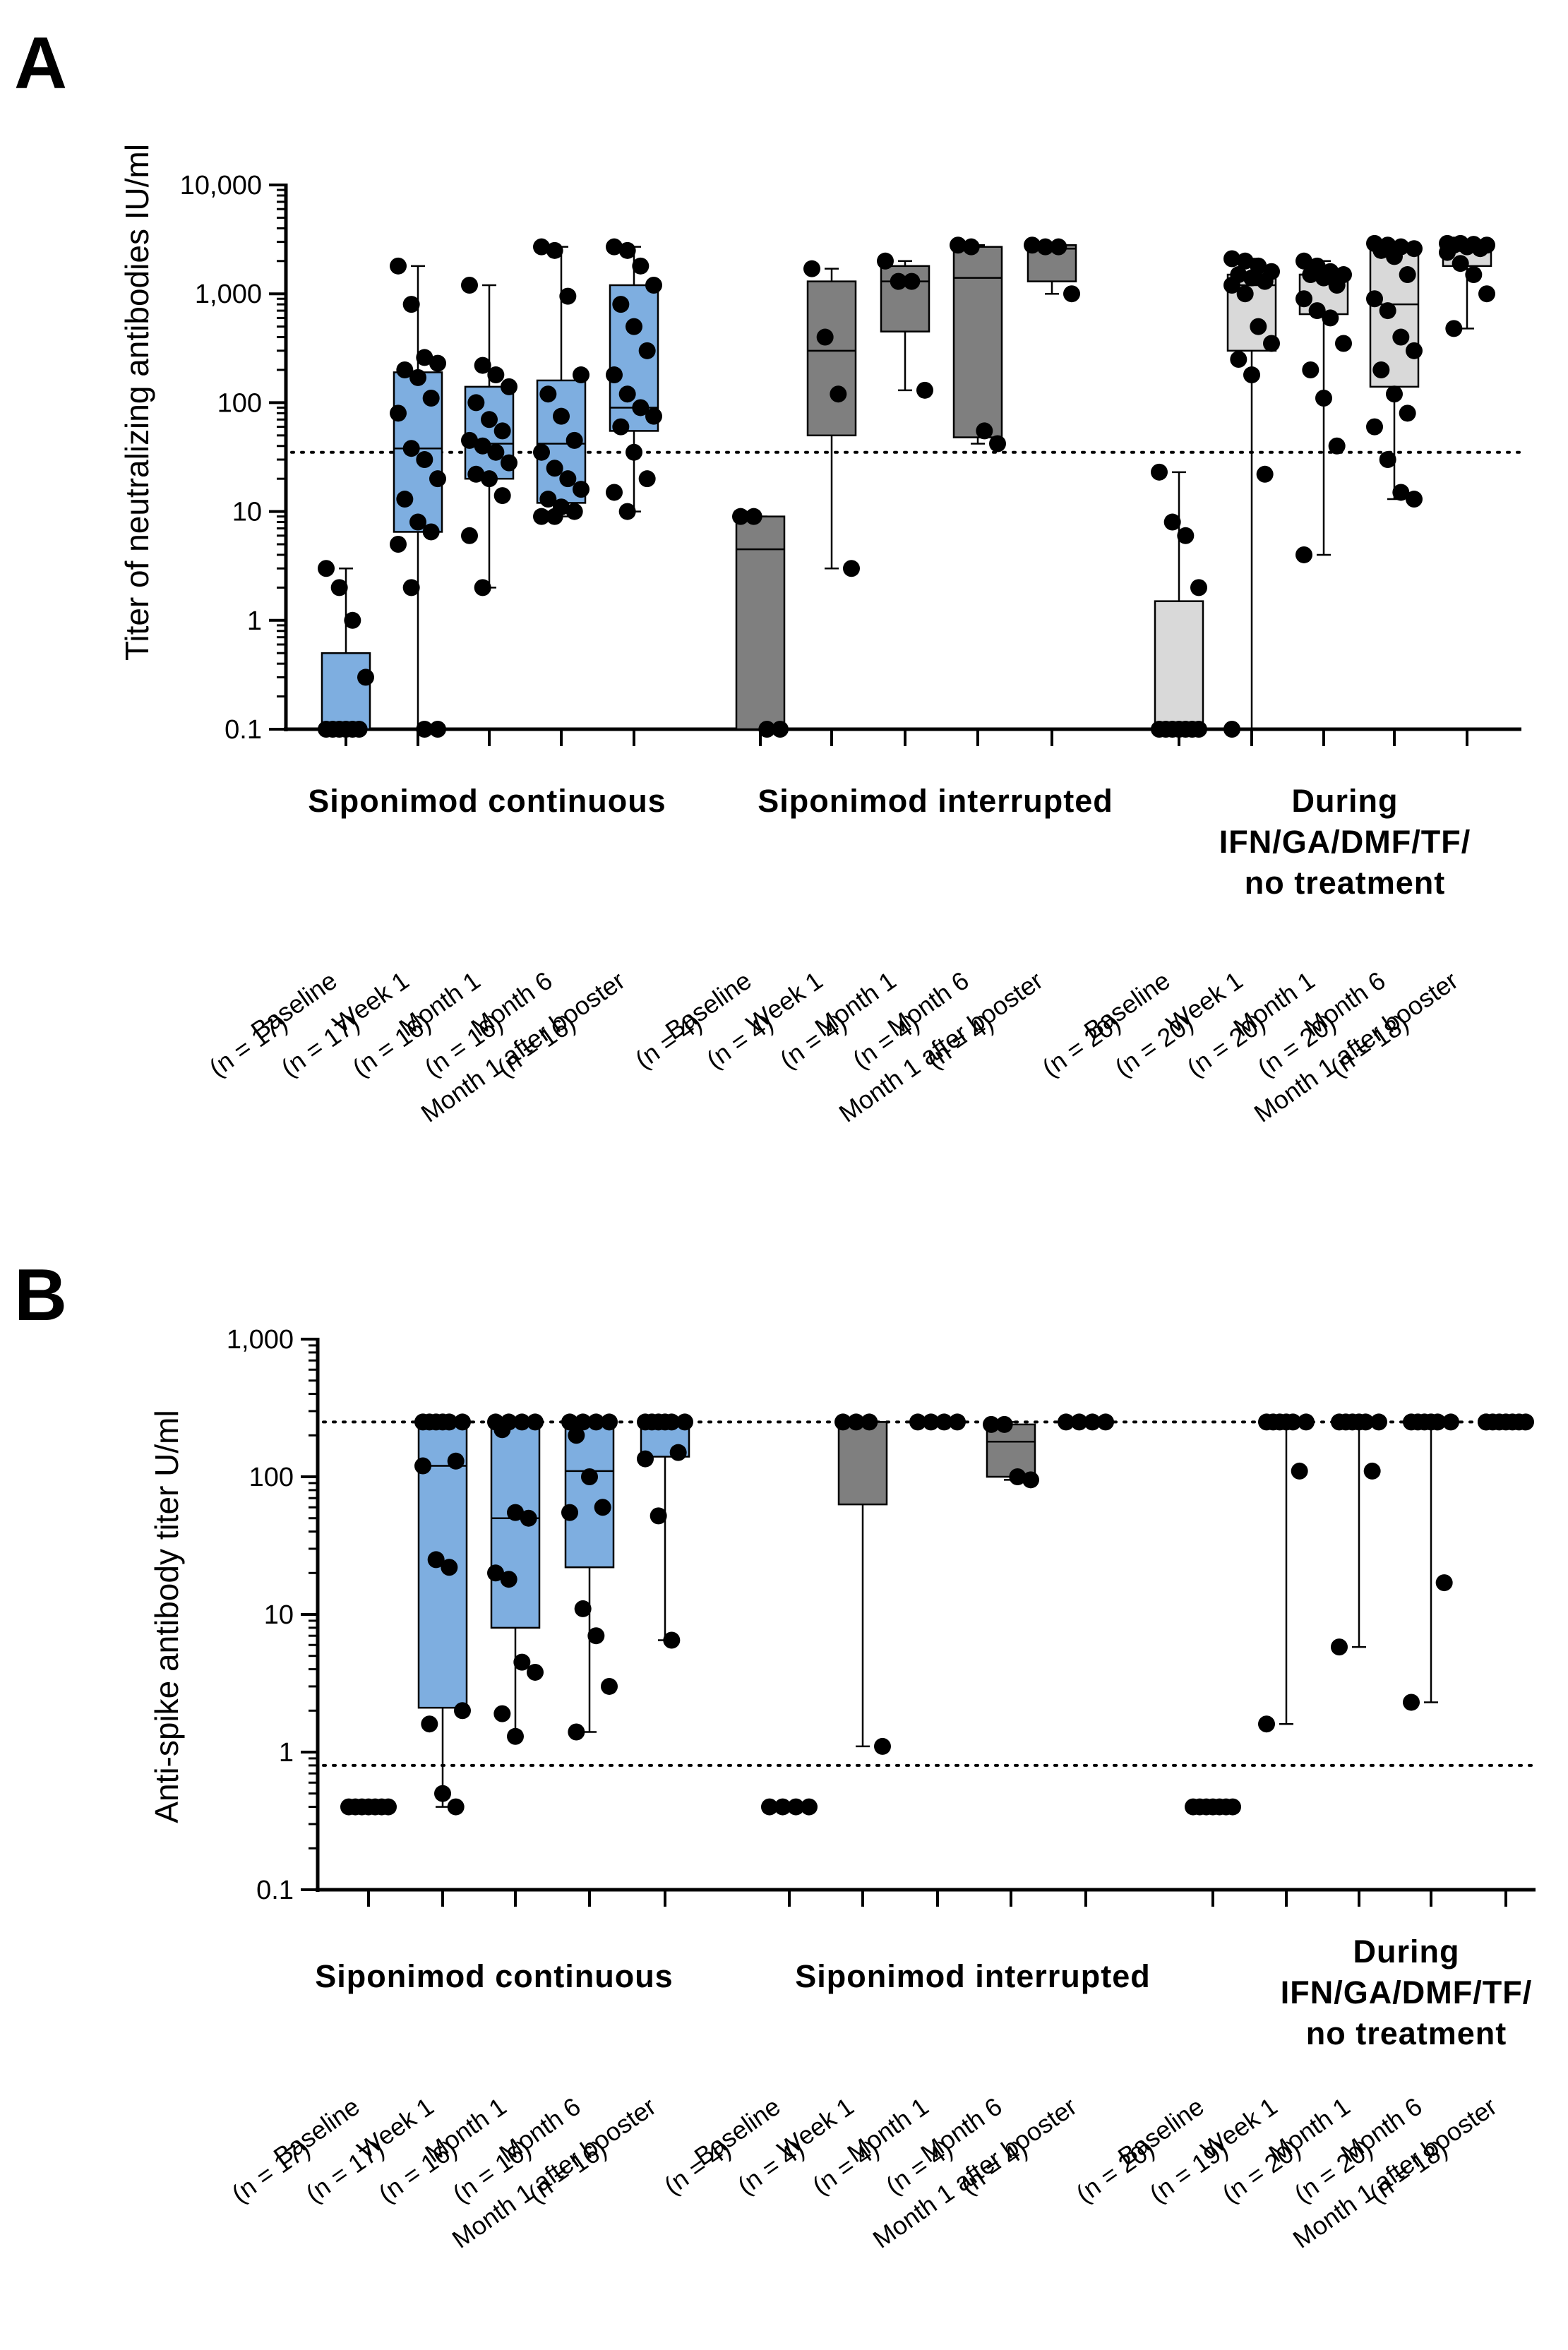 Image resolution: width=1568 pixels, height=2350 pixels. What do you see at coordinates (247, 512) in the screenshot?
I see `y-tick-label: 10` at bounding box center [247, 512].